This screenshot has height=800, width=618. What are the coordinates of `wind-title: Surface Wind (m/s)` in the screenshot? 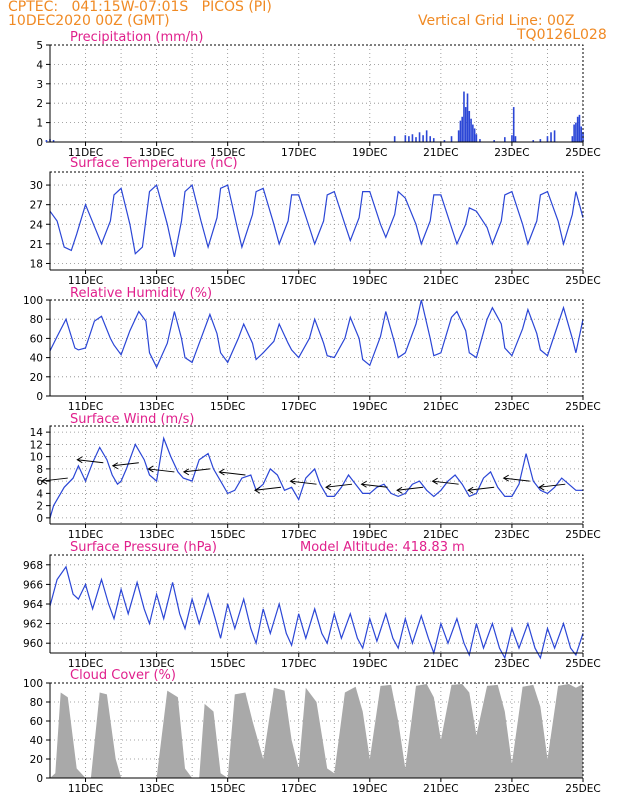 It's located at (132, 419).